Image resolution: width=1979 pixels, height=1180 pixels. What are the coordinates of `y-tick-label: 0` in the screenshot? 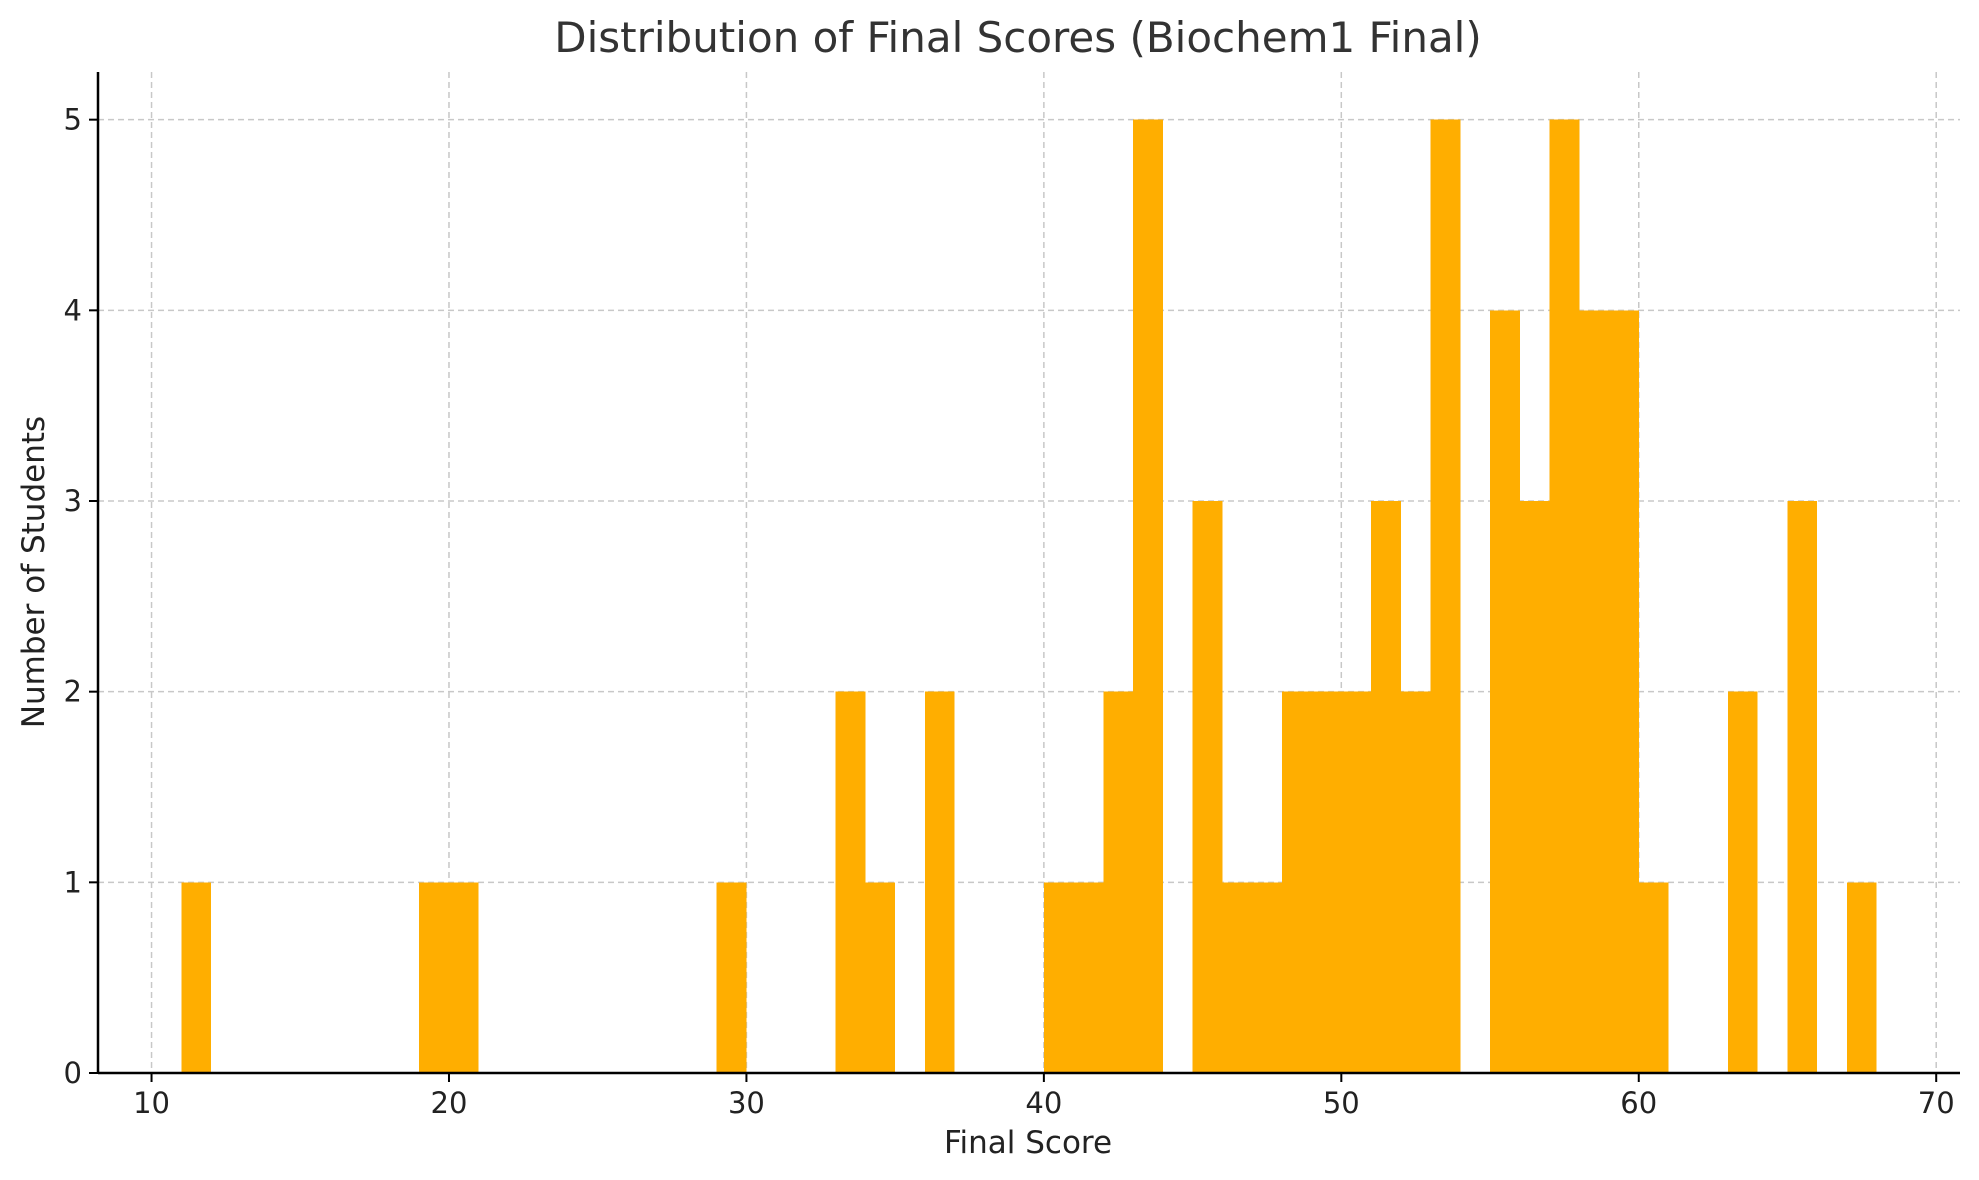 It's located at (73, 1073).